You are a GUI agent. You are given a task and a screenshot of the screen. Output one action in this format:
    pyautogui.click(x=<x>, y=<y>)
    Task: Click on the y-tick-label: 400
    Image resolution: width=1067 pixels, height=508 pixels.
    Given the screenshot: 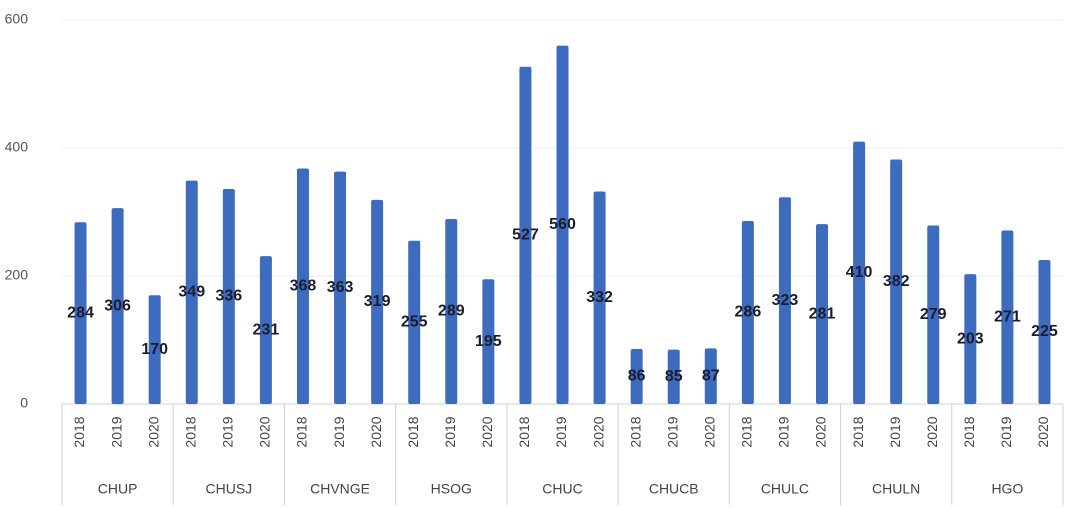 What is the action you would take?
    pyautogui.click(x=17, y=147)
    